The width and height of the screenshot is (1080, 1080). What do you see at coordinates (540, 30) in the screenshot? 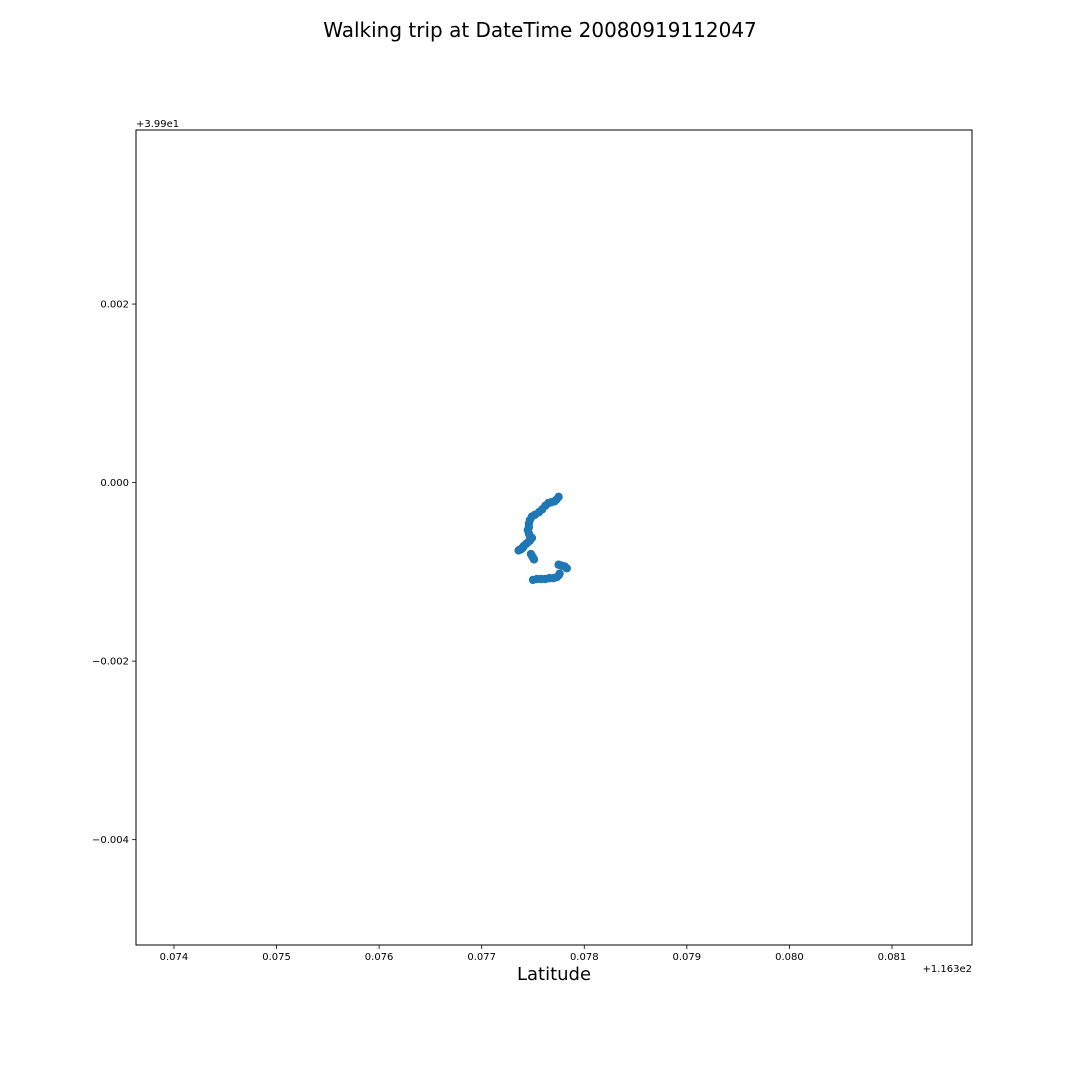
I see `chart-title: Walking trip at DateTime 20080919112047` at bounding box center [540, 30].